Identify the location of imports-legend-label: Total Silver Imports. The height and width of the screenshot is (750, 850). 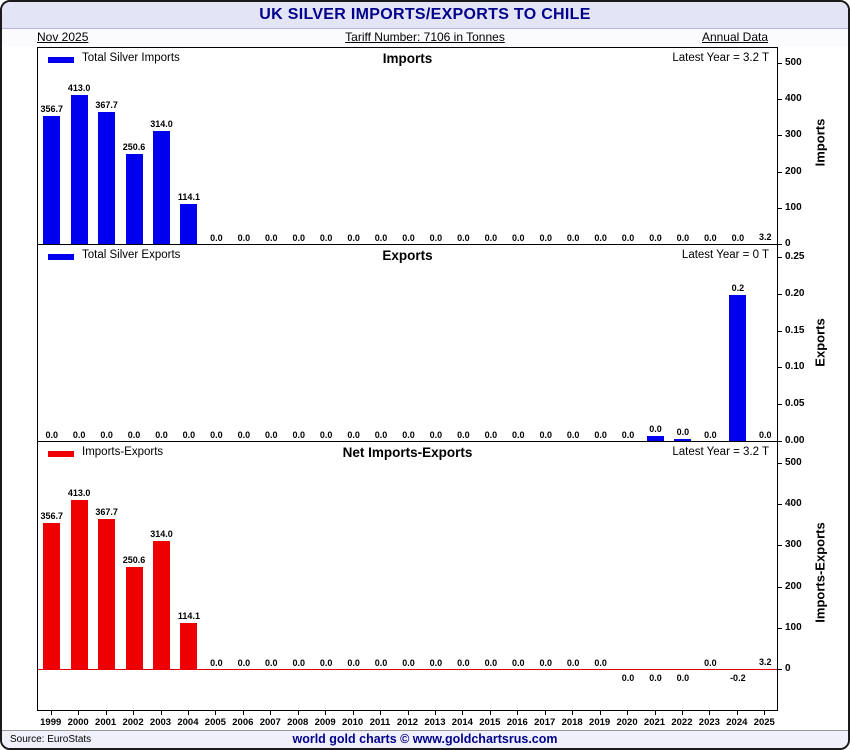
(131, 58).